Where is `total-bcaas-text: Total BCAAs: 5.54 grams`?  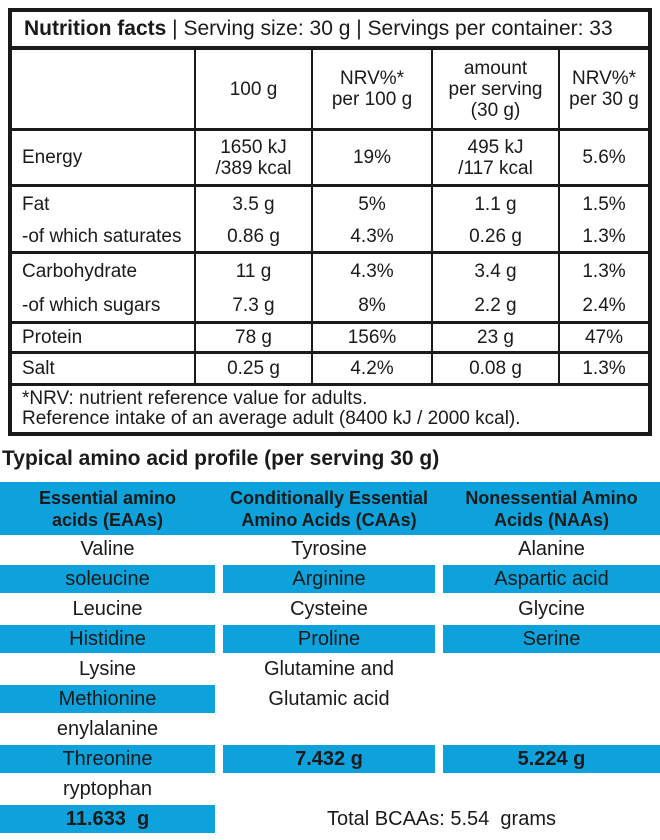 total-bcaas-text: Total BCAAs: 5.54 grams is located at coordinates (441, 819).